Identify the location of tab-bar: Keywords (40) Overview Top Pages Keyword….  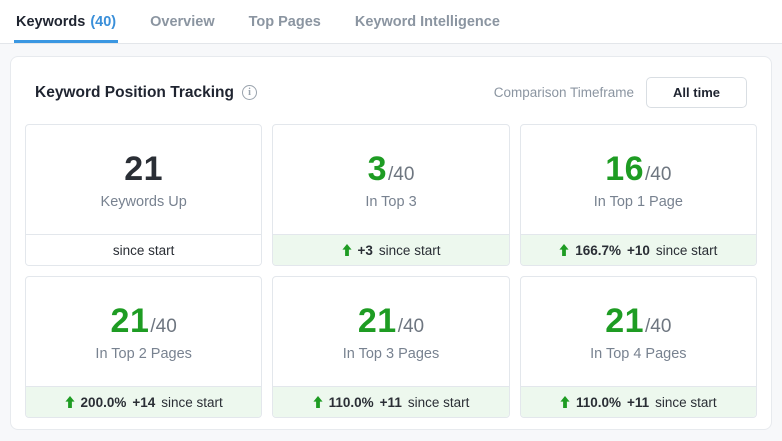
(391, 22).